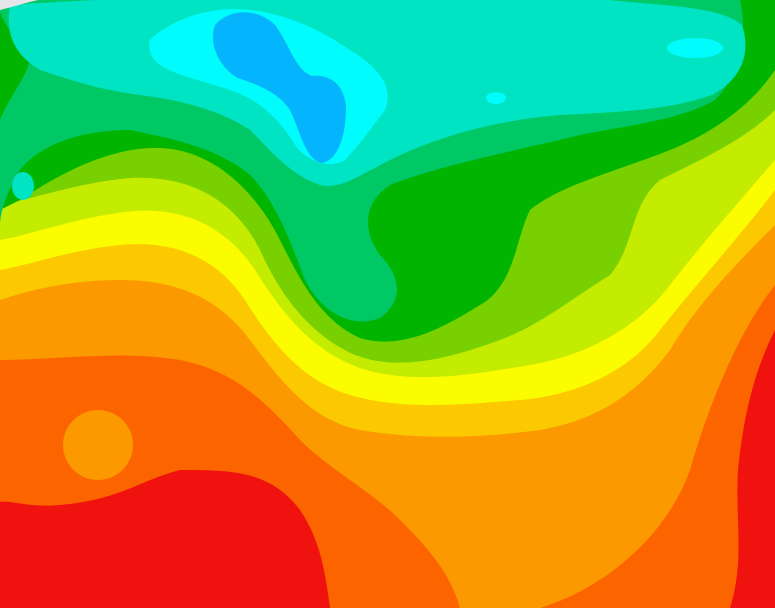 This screenshot has width=775, height=608. Describe the element at coordinates (23, 186) in the screenshot. I see `turquoise-island` at that location.